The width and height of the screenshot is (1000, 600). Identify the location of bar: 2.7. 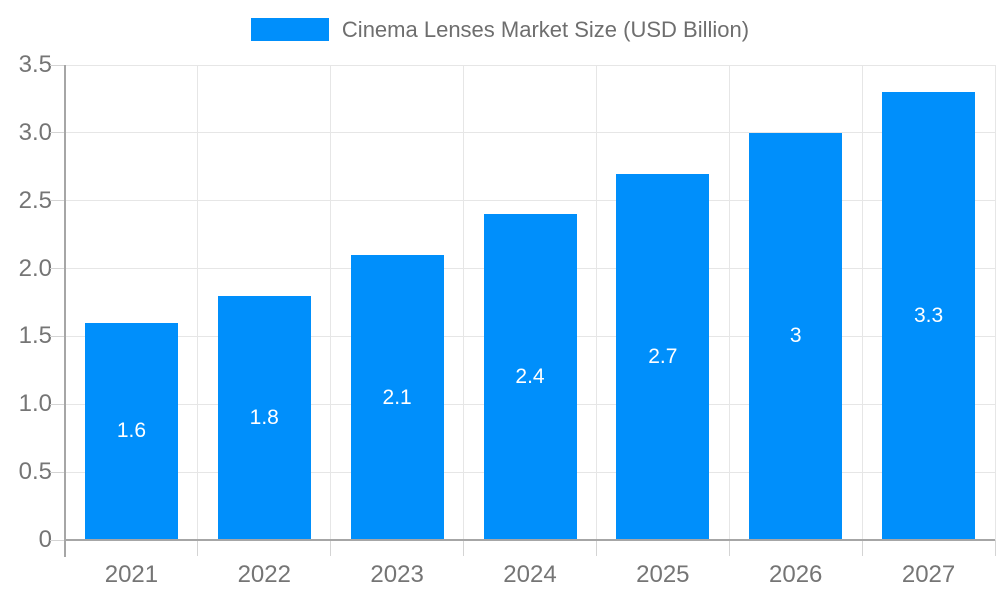
(663, 356).